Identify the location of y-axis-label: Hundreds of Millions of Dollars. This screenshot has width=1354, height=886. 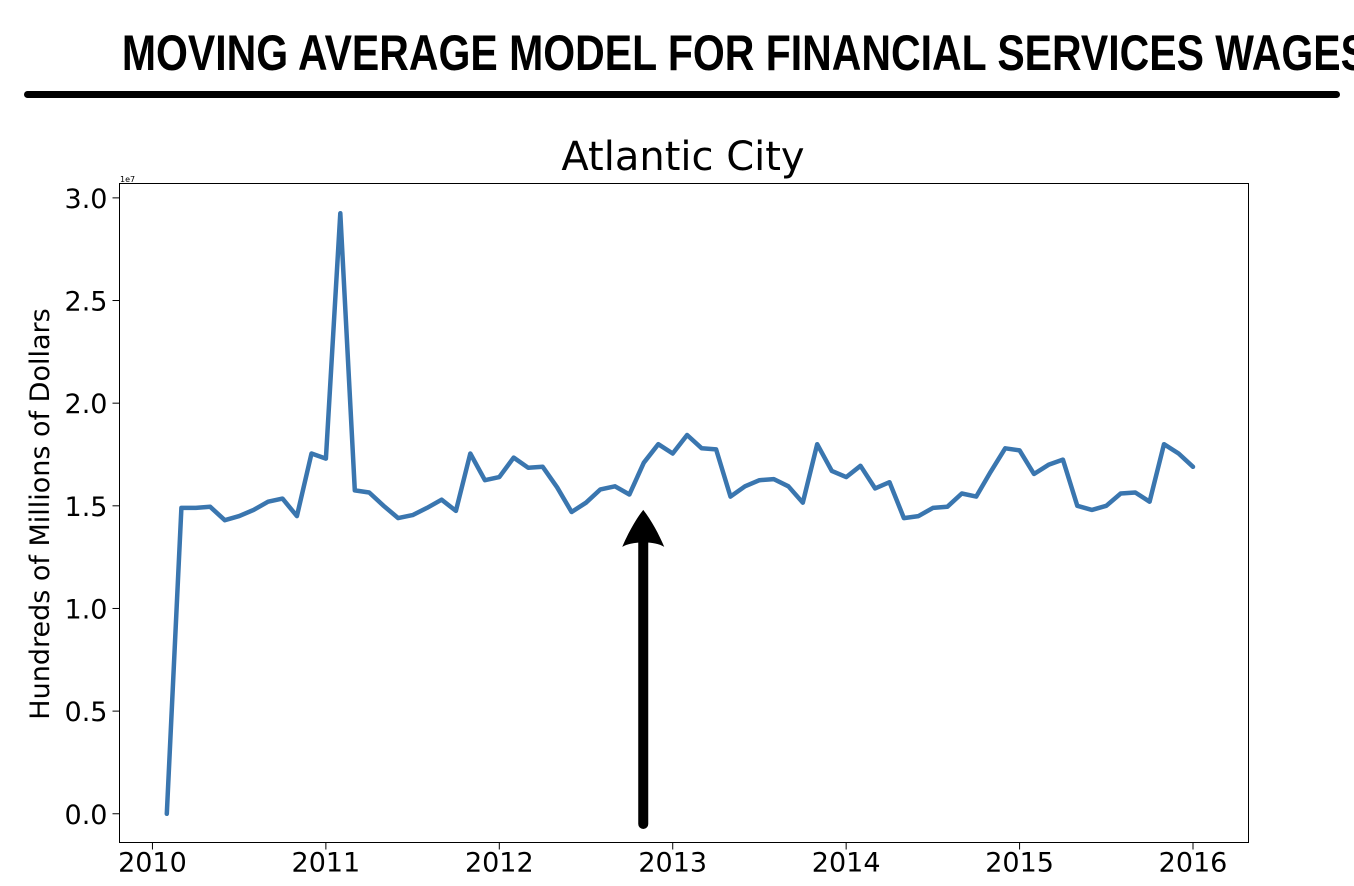
(40, 513).